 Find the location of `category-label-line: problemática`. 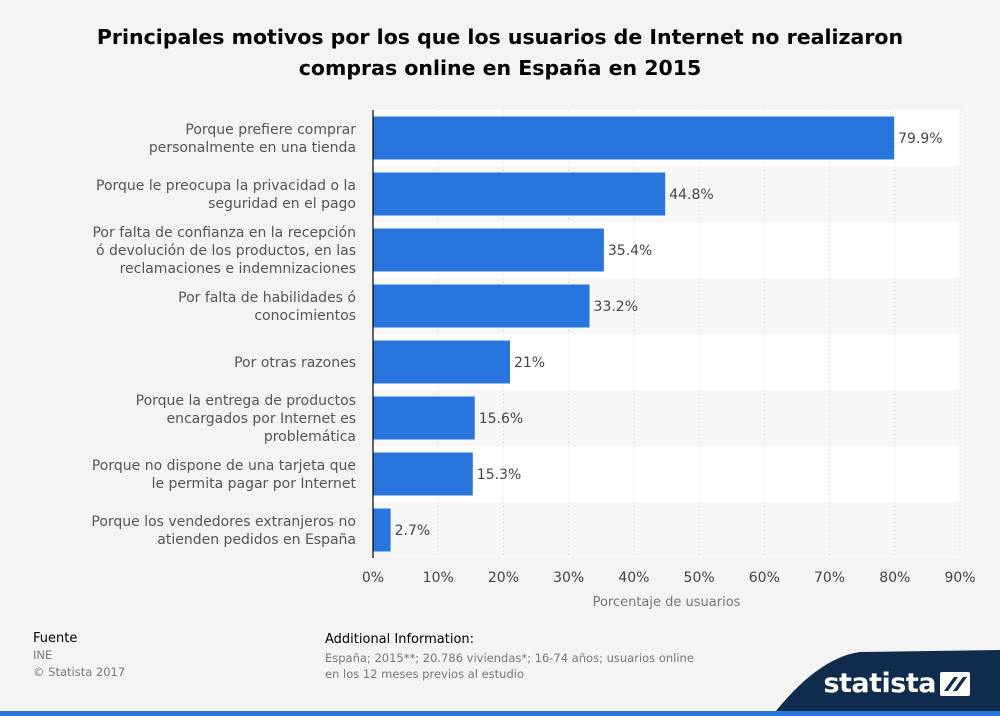

category-label-line: problemática is located at coordinates (310, 437).